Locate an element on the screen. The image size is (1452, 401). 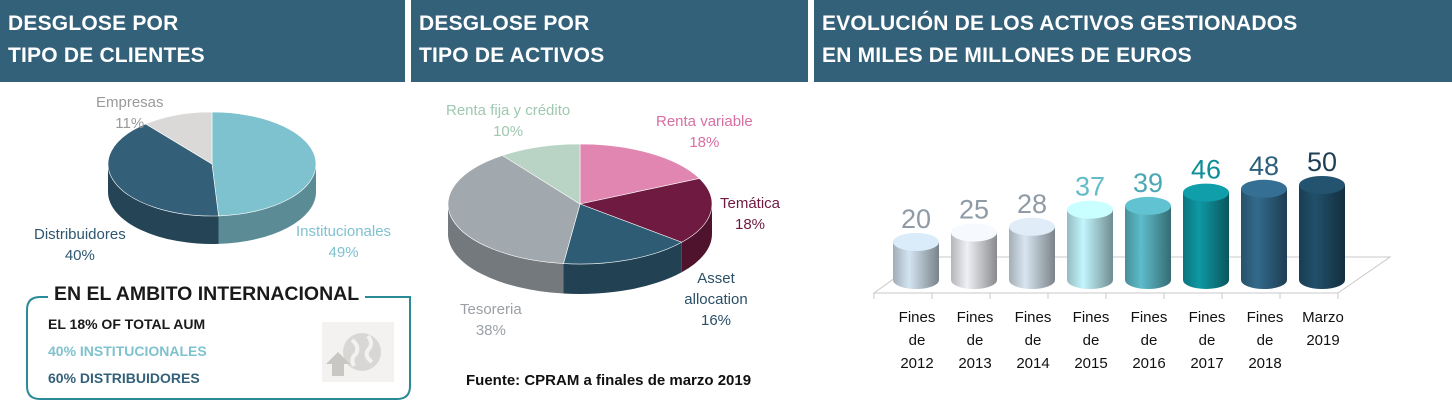
bar-value-label: 39 is located at coordinates (1148, 183).